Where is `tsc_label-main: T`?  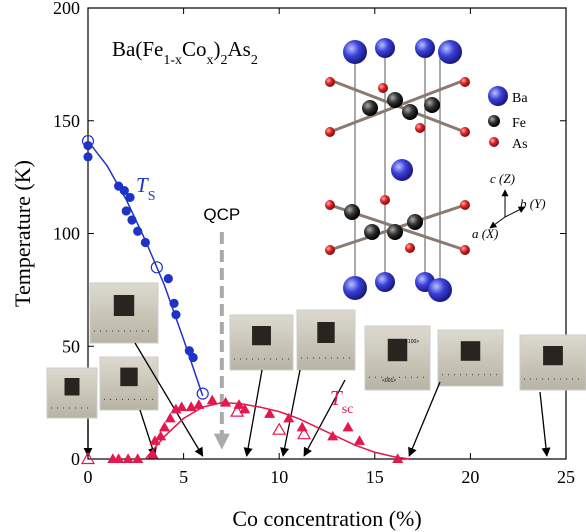 tsc_label-main: T is located at coordinates (336, 398).